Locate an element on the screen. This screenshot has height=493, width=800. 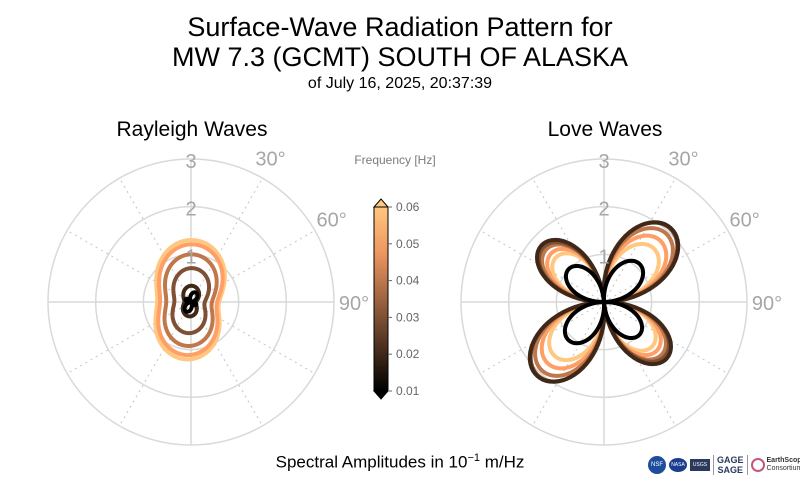
colorbar-tick-label: 0.01 is located at coordinates (408, 391).